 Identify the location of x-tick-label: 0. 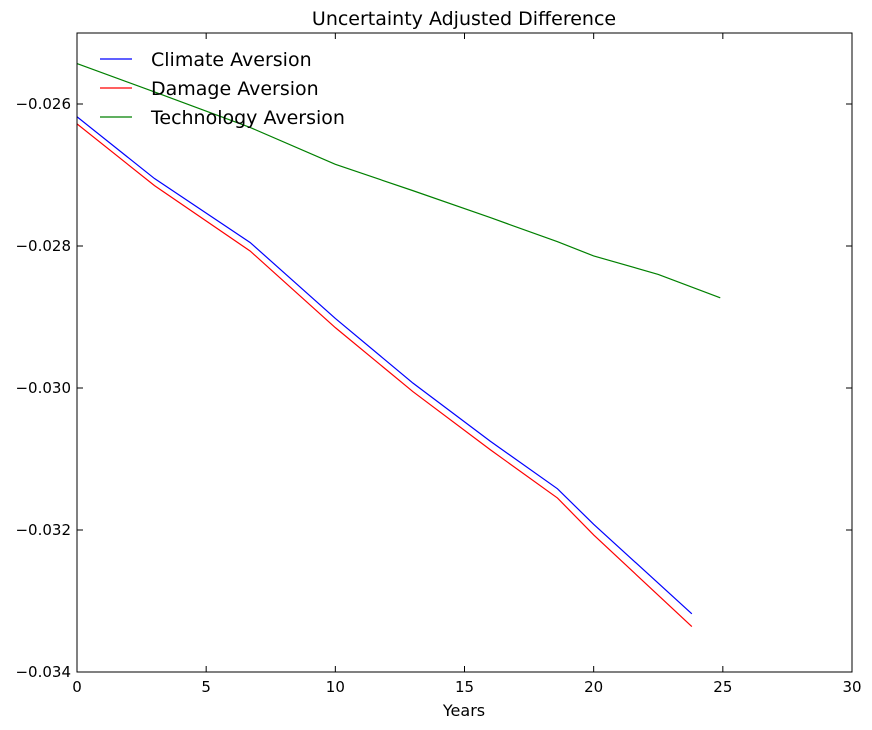
(77, 687).